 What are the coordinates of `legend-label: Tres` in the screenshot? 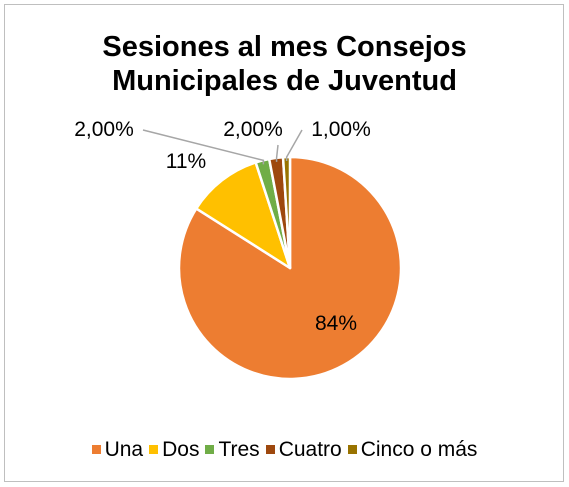 It's located at (239, 449).